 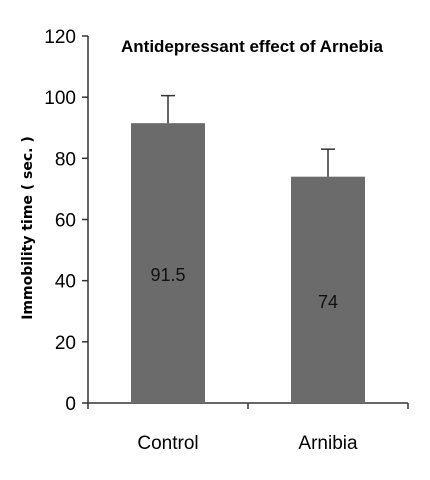 I want to click on data-label: 74, so click(x=328, y=302).